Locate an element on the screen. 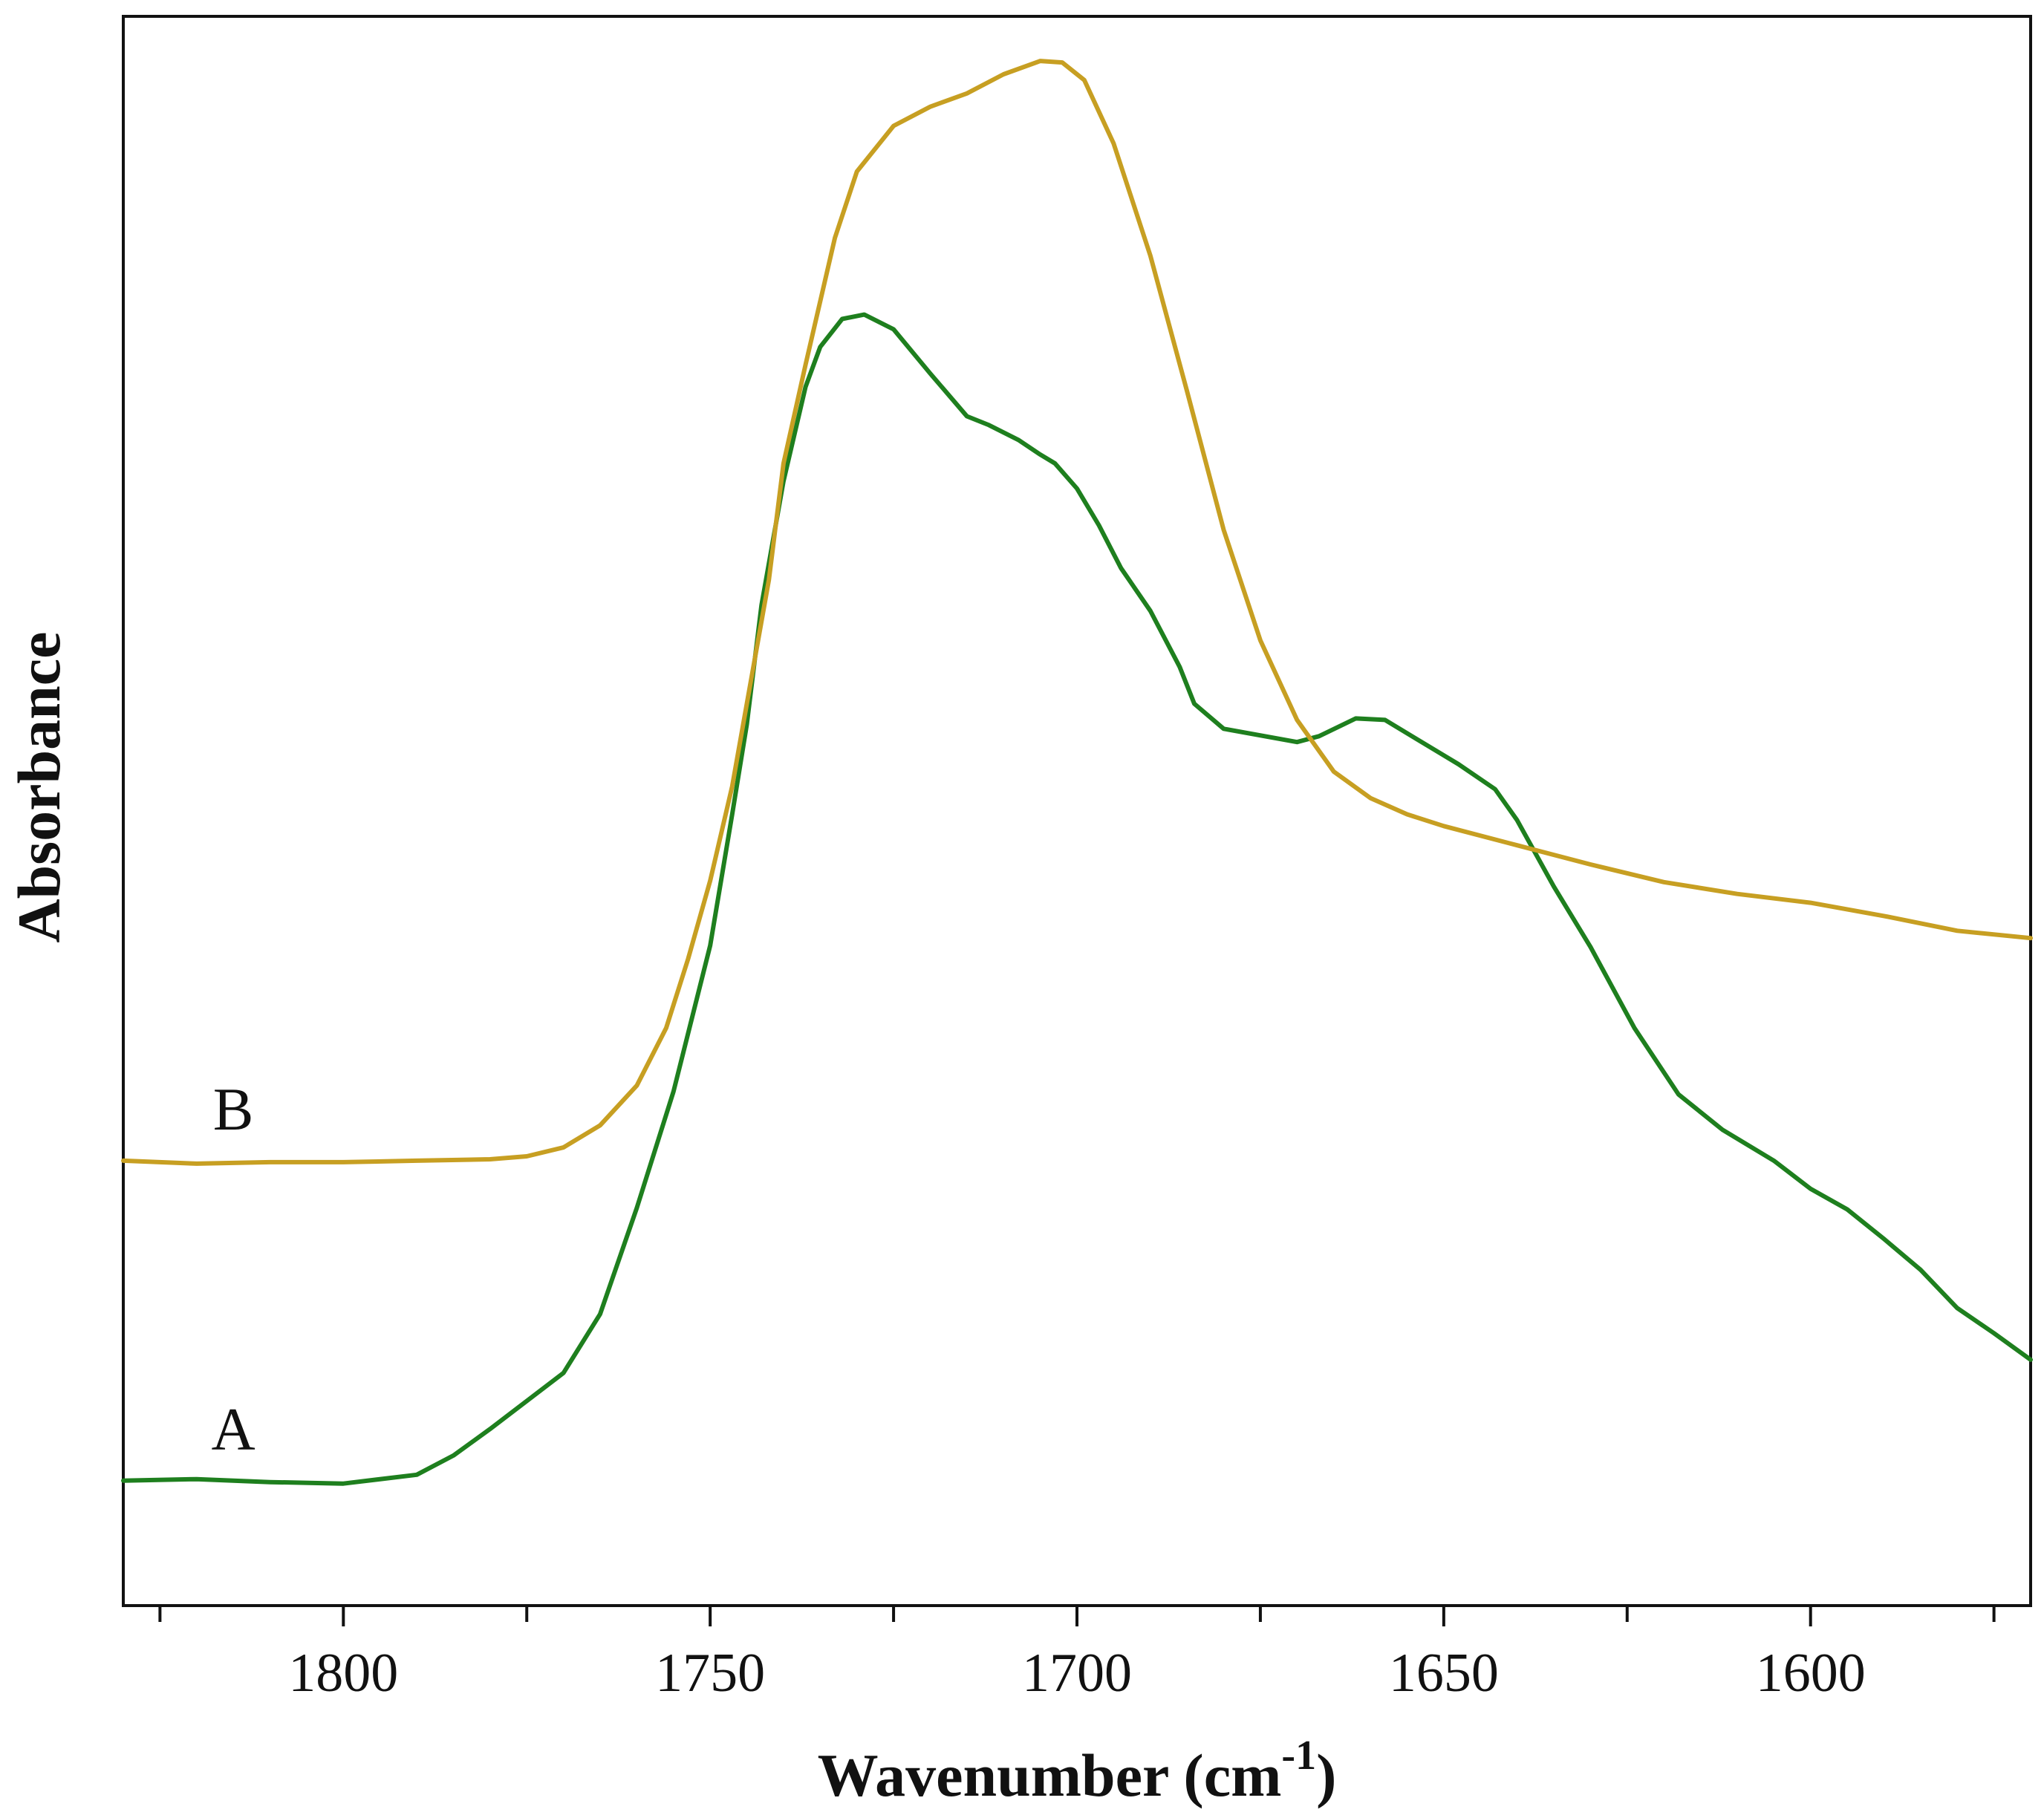  x-axis-title: Wavenumber (cm-1) is located at coordinates (1077, 1771).